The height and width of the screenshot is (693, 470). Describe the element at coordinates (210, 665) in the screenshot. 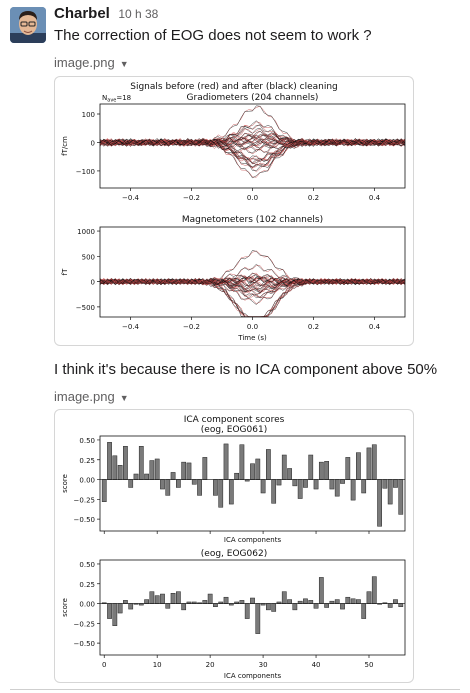

I see `x-tick-label: 20` at that location.